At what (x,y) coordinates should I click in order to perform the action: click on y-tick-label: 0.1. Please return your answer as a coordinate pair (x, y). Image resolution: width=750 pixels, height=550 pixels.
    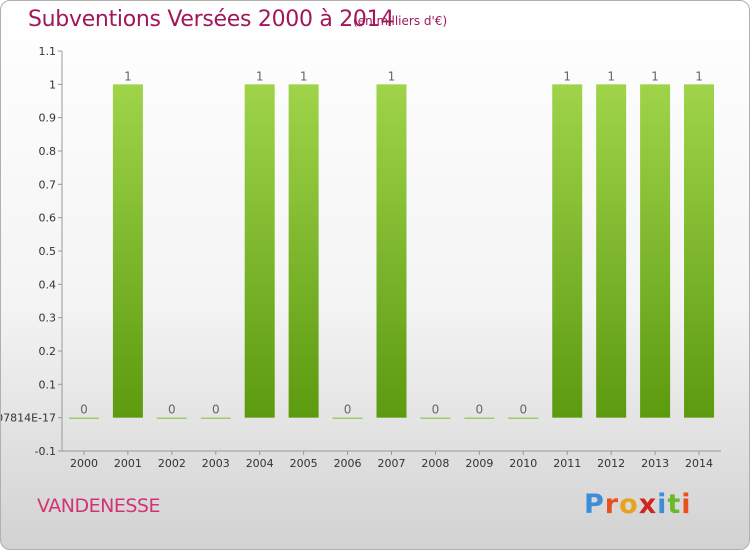
    Looking at the image, I should click on (48, 384).